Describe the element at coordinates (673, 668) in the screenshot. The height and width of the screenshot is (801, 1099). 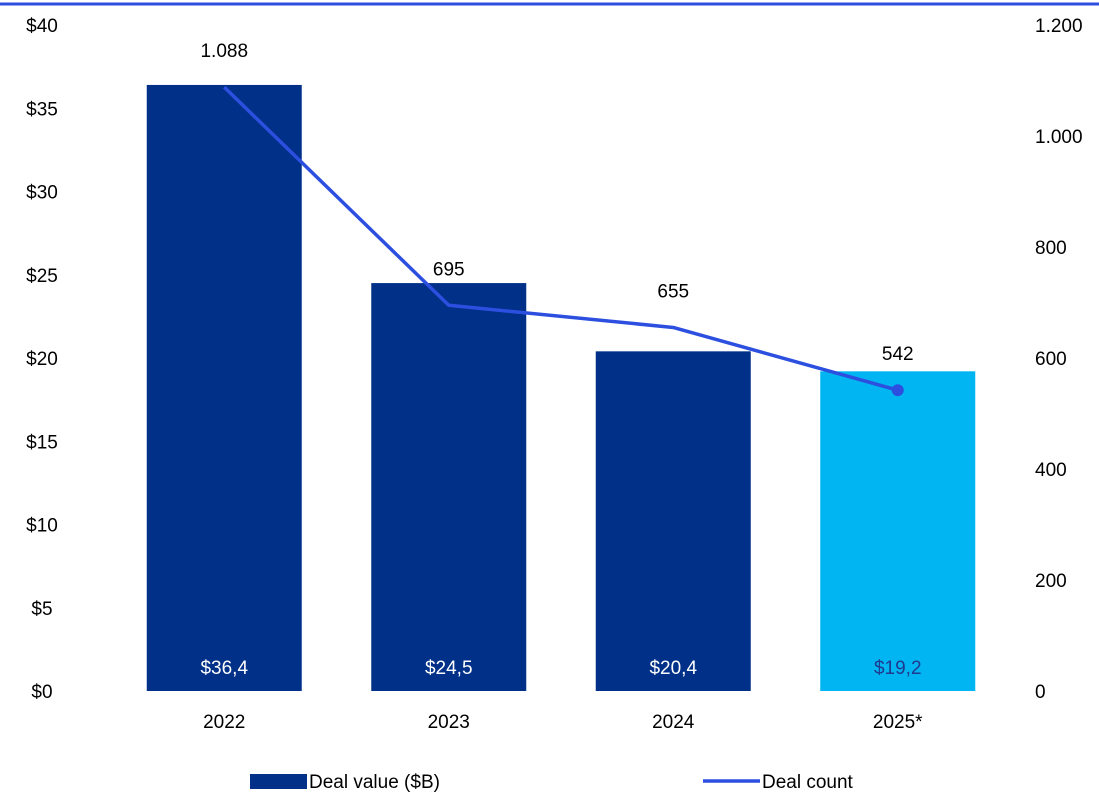
I see `bar-value-label: $20,4` at that location.